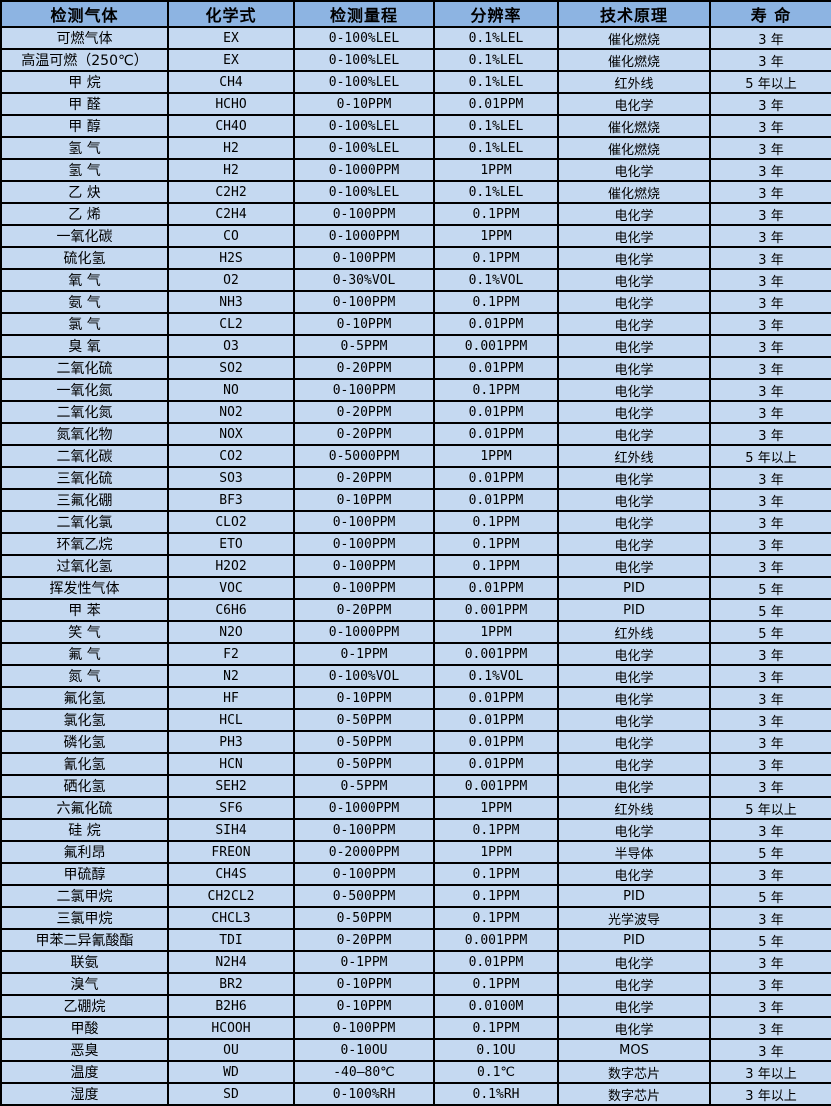 This screenshot has height=1106, width=831. I want to click on gas-name-cell: 恶臭, so click(84, 1050).